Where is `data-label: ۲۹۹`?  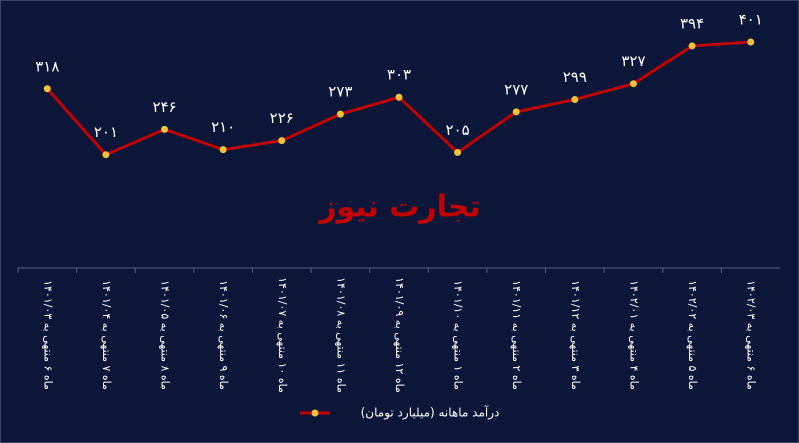
data-label: ۲۹۹ is located at coordinates (575, 77).